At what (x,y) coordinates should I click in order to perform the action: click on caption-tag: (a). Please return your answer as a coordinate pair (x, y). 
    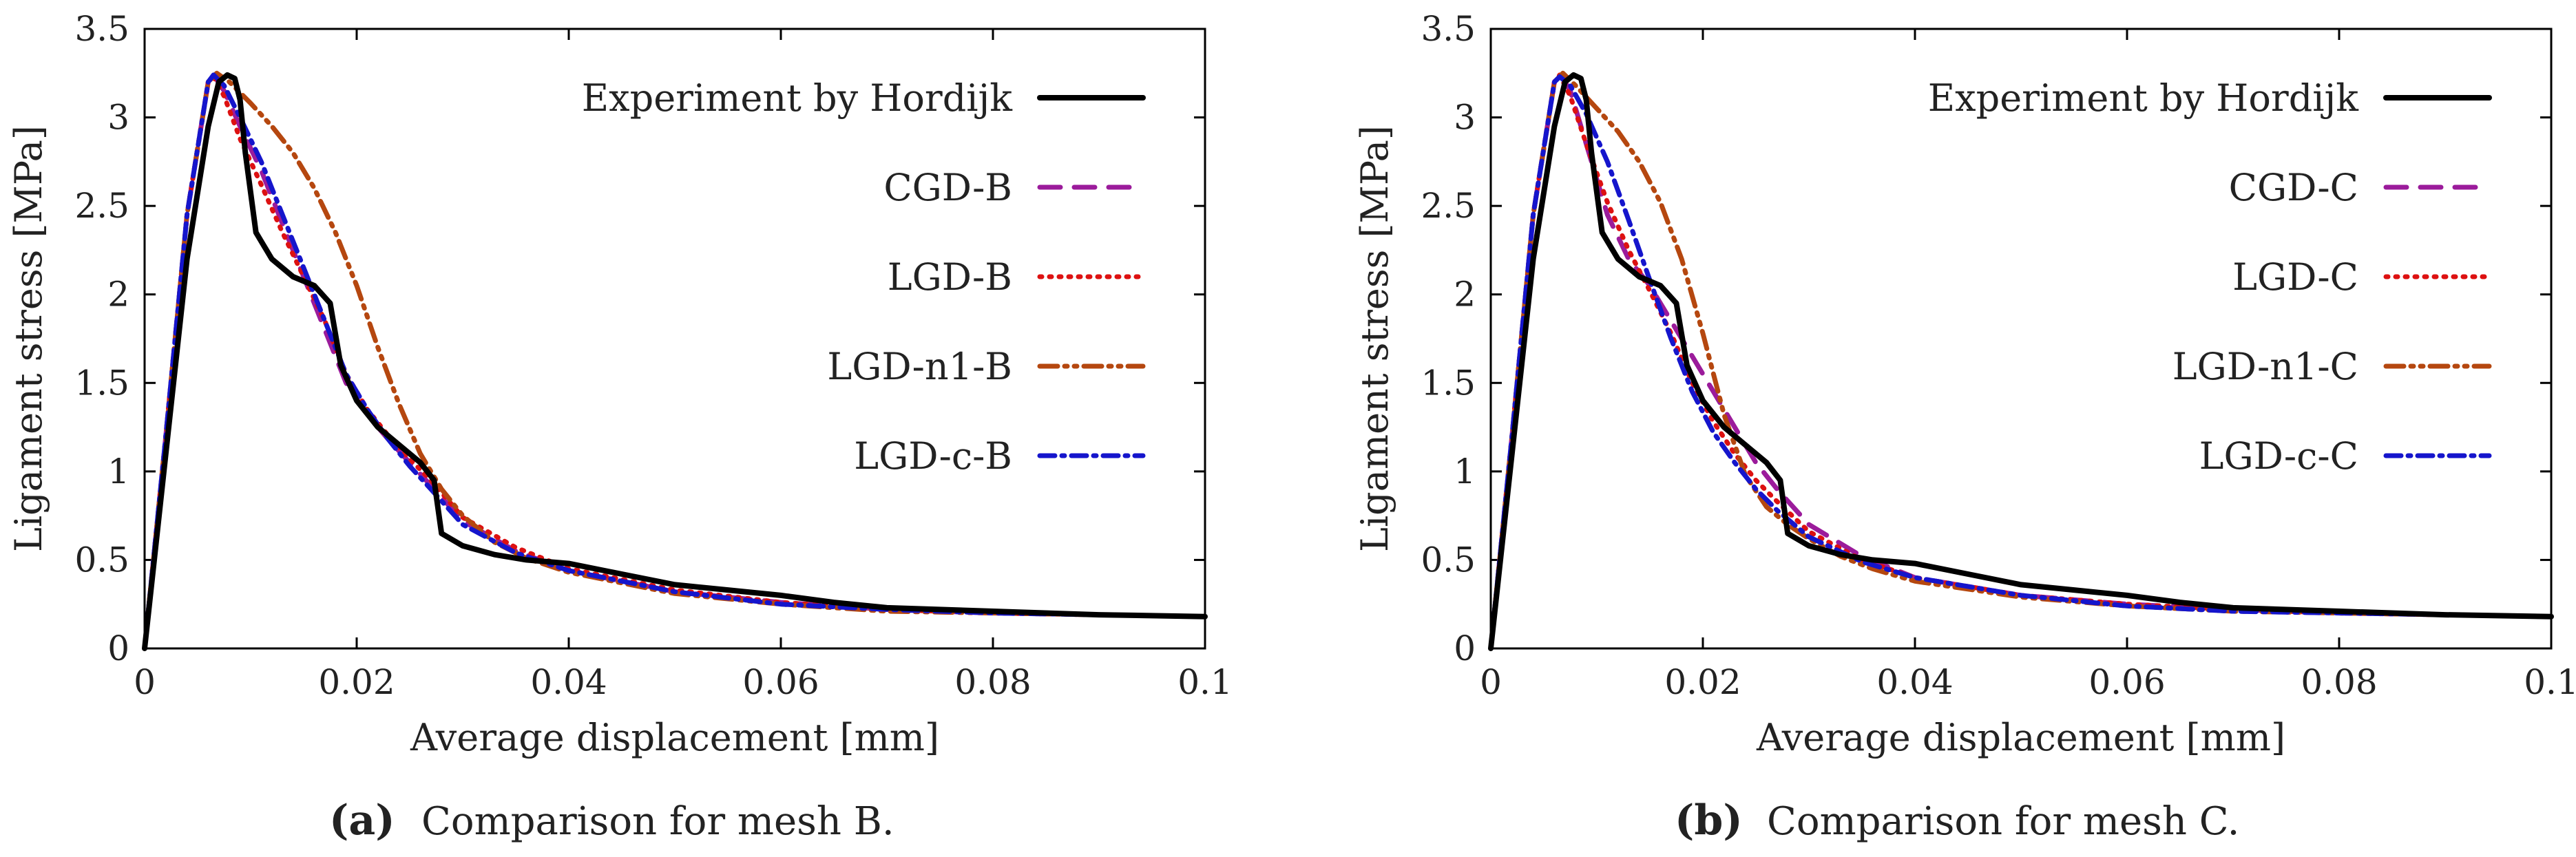
    Looking at the image, I should click on (362, 820).